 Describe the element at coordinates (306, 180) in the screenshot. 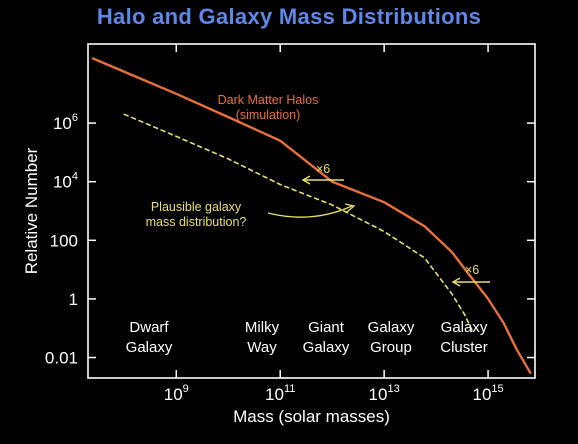

I see `factor6-arrowhead-upper` at that location.